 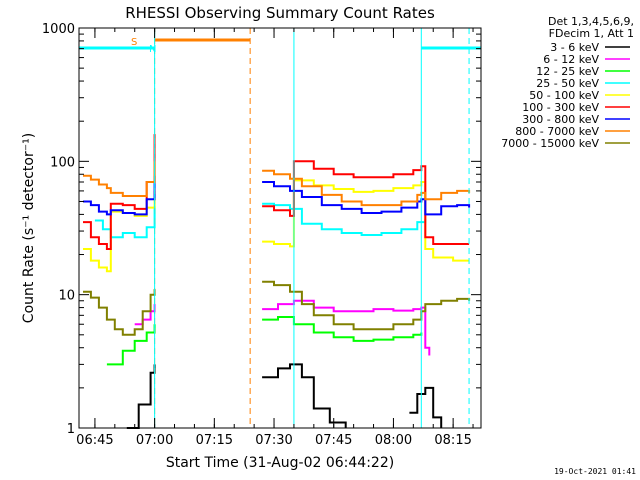 I want to click on night-label: N, so click(x=152, y=49).